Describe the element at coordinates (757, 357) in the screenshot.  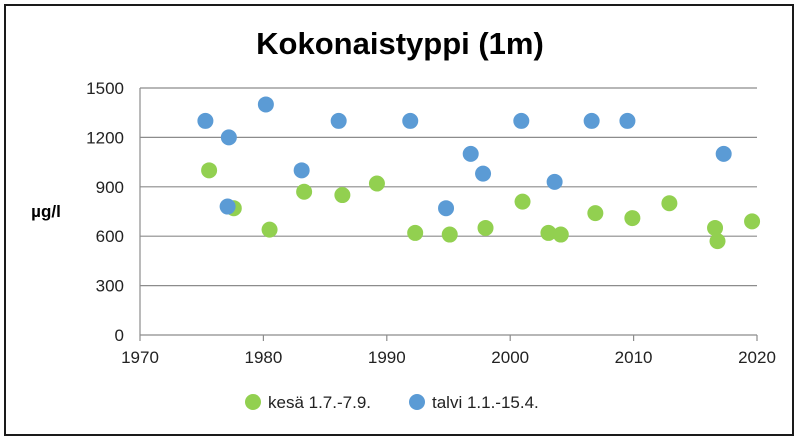
I see `x-tick-label: 2020` at that location.